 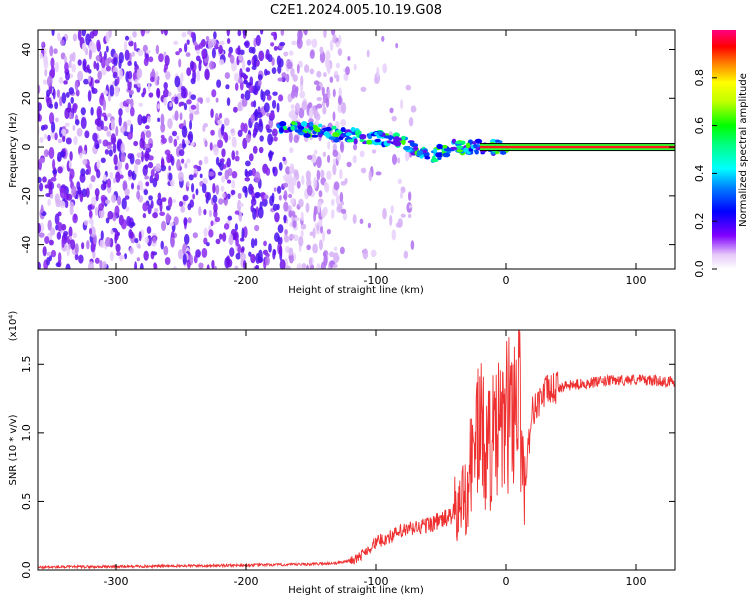 What do you see at coordinates (26, 570) in the screenshot?
I see `snr-y-tick-label: 0.0` at bounding box center [26, 570].